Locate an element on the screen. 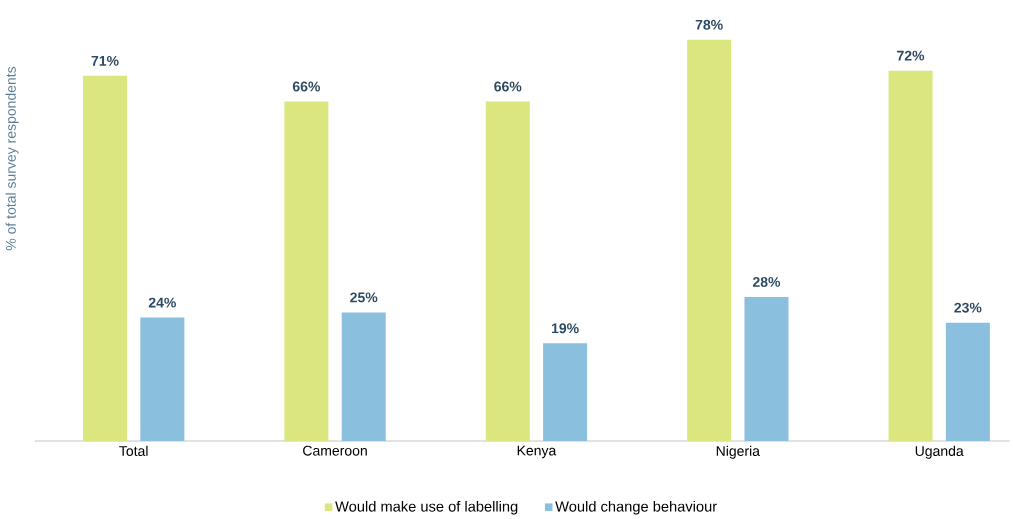  data-label: 19% is located at coordinates (565, 328).